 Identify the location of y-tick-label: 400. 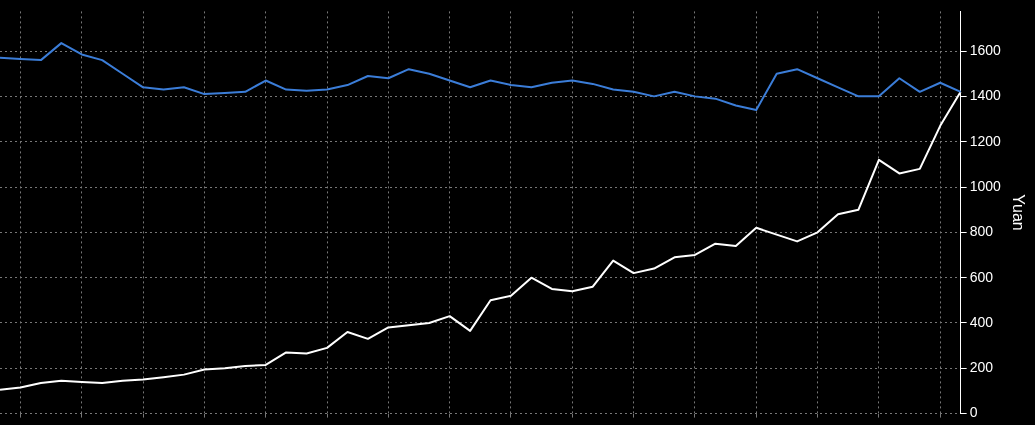
(981, 321).